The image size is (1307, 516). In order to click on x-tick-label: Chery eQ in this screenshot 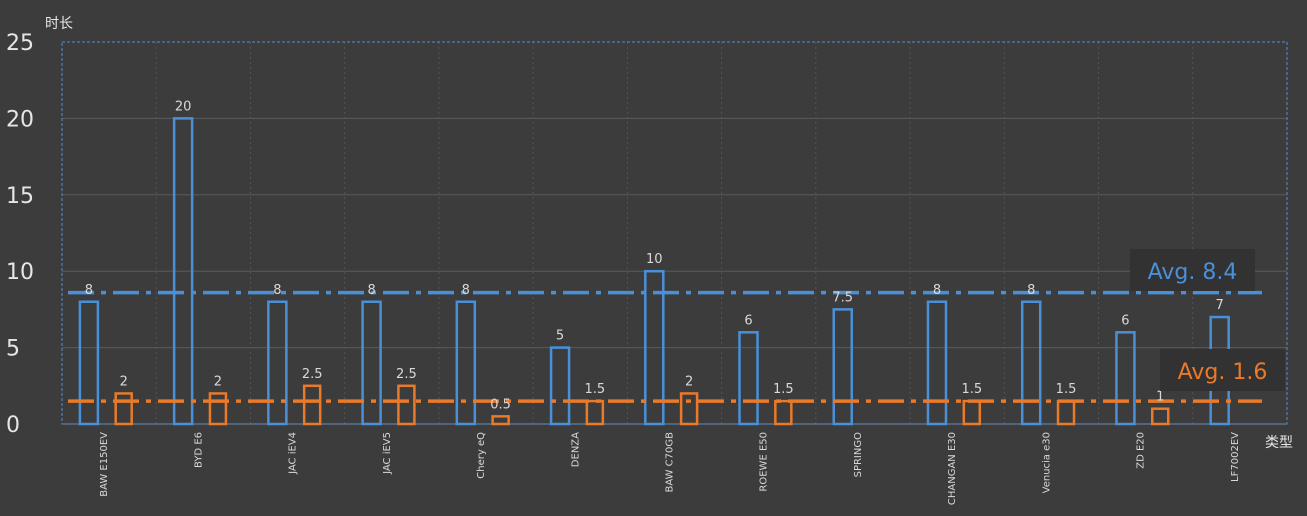, I will do `click(481, 455)`.